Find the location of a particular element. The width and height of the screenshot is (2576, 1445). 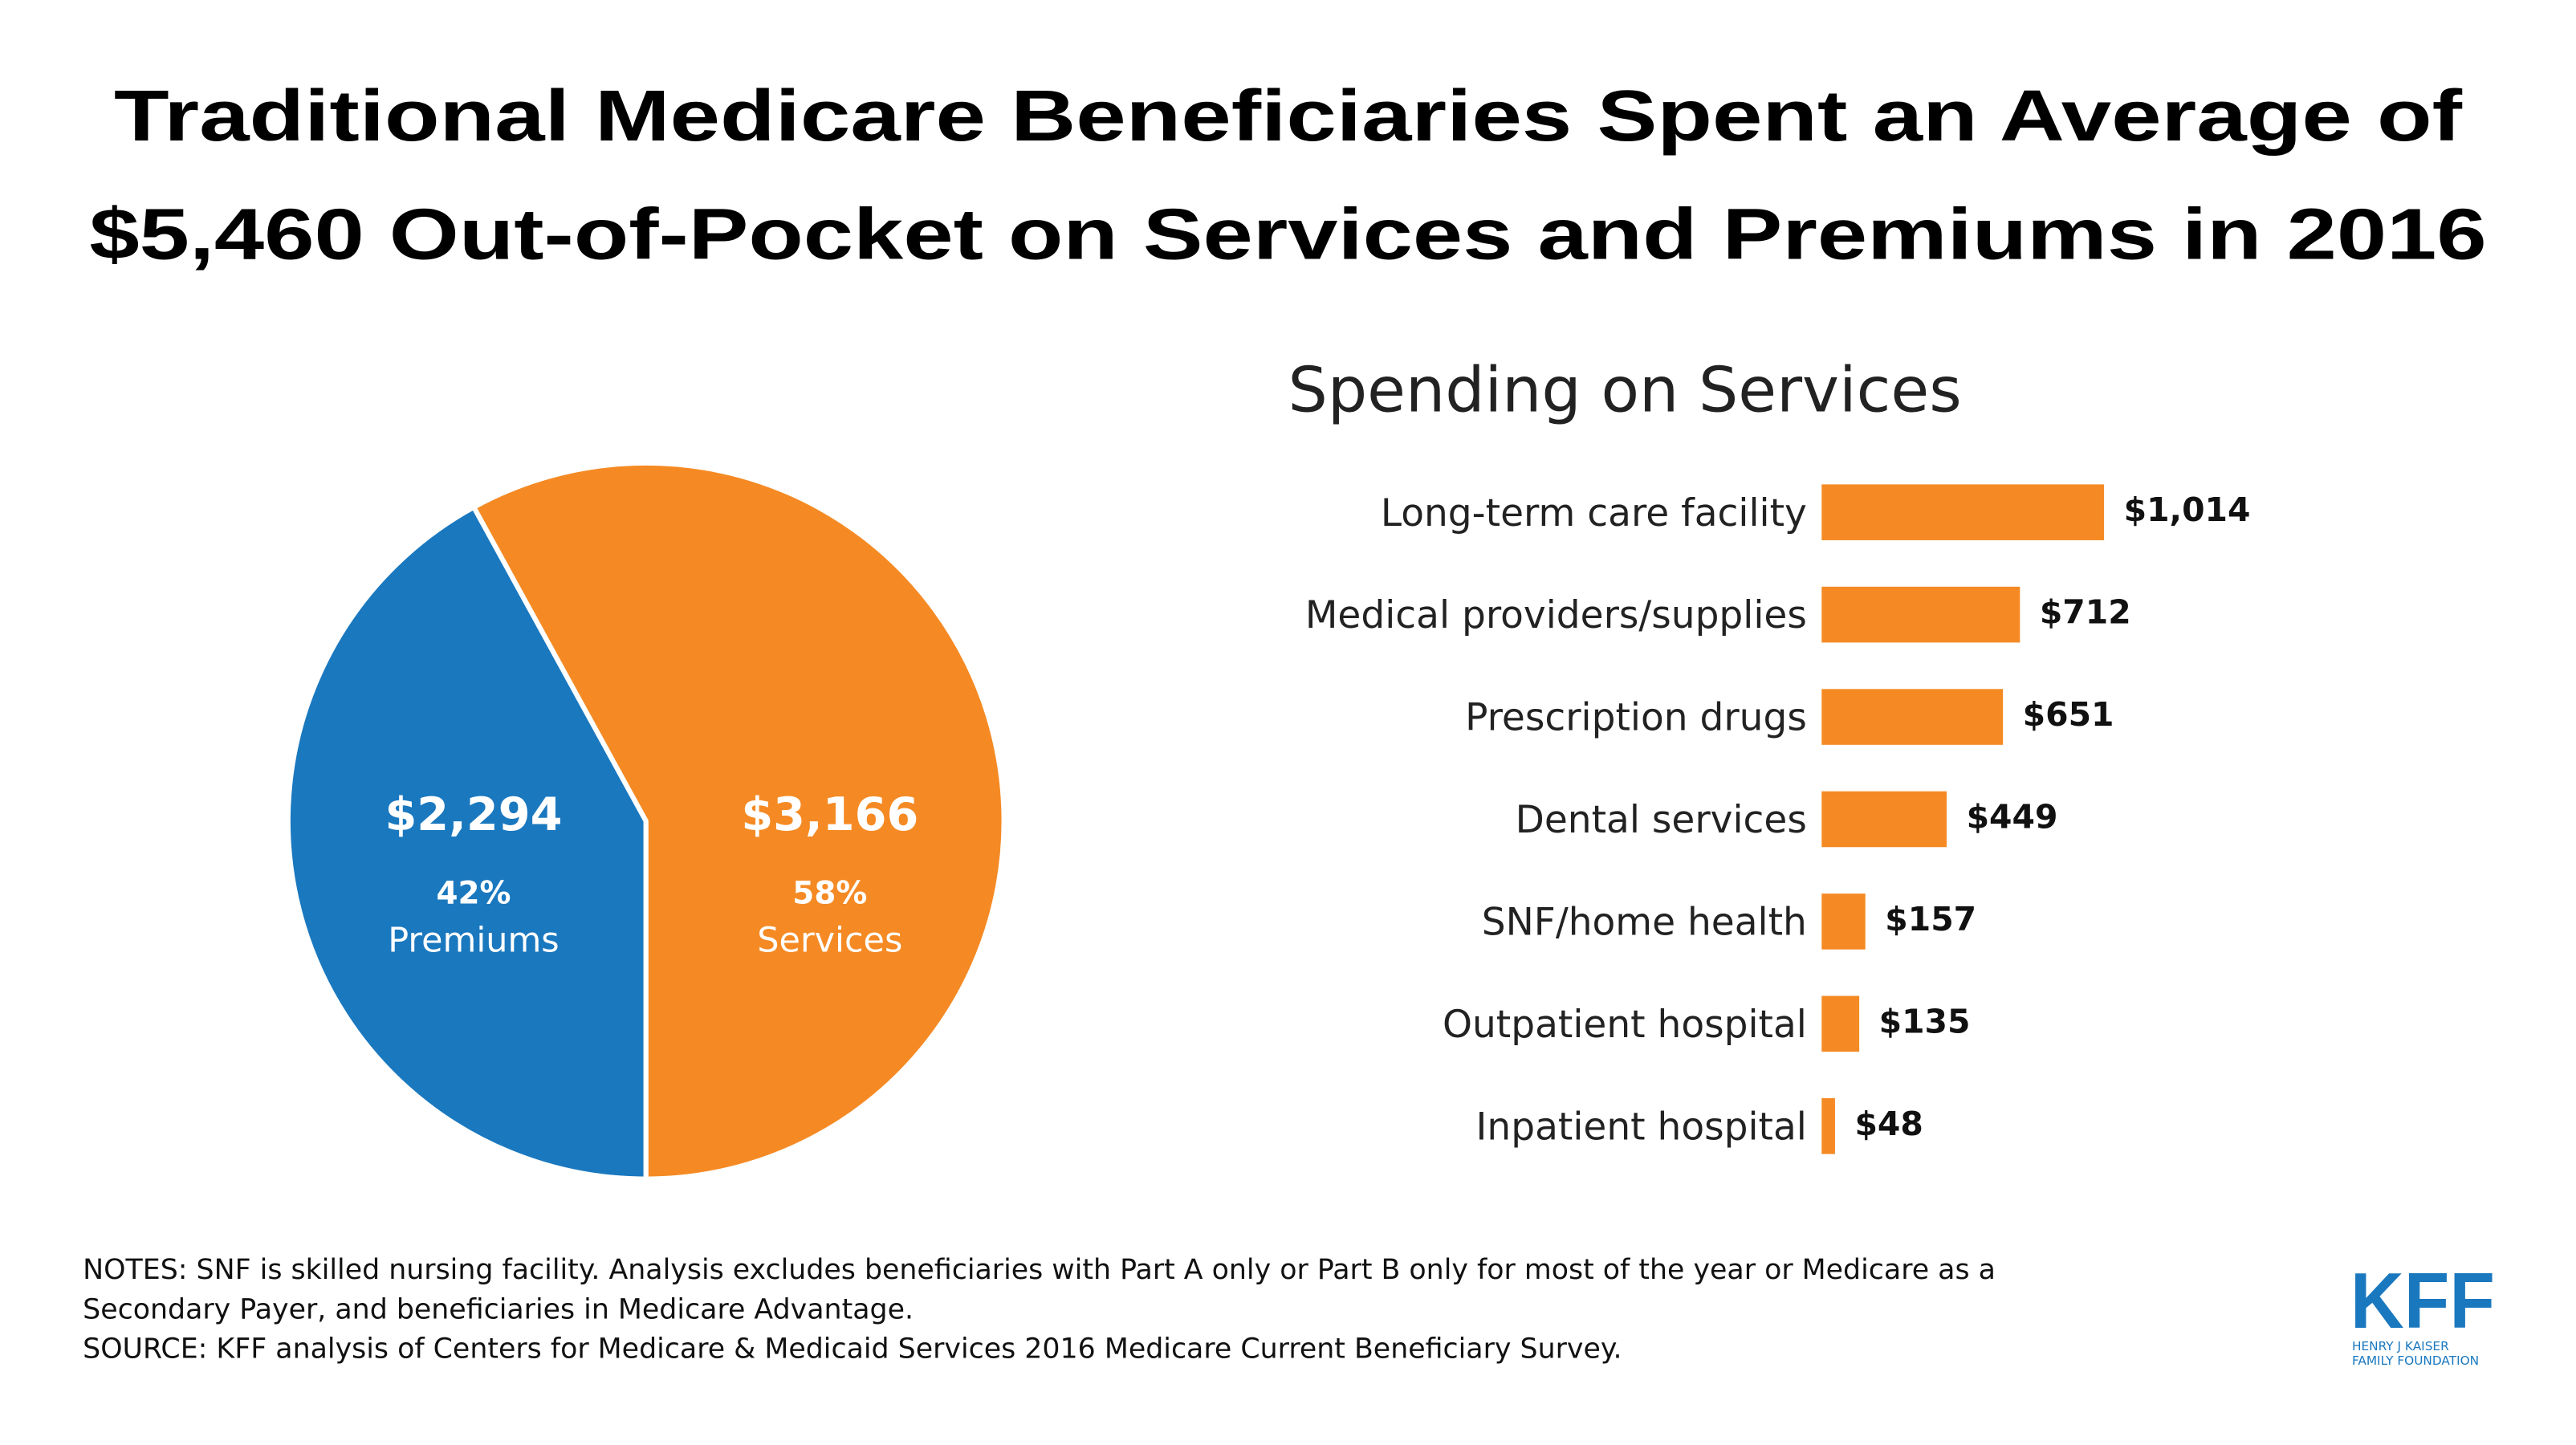

value-label: $1,014 is located at coordinates (2187, 509).